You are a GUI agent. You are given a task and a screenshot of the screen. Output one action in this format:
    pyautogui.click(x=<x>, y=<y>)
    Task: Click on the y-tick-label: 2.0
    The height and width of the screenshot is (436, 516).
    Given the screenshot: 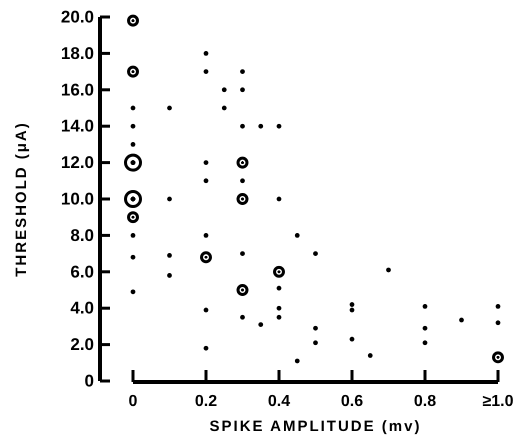 What is the action you would take?
    pyautogui.click(x=82, y=344)
    